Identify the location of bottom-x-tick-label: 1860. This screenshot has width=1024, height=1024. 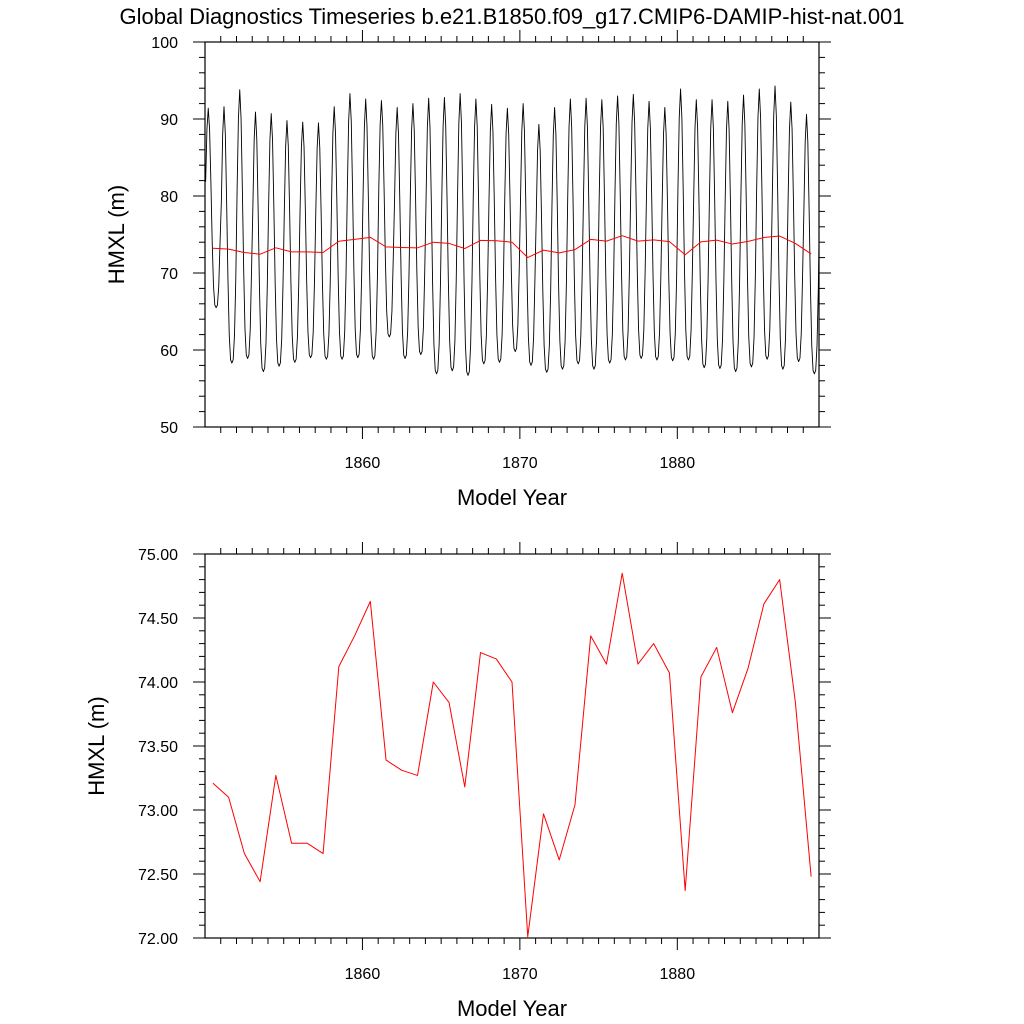
(363, 974).